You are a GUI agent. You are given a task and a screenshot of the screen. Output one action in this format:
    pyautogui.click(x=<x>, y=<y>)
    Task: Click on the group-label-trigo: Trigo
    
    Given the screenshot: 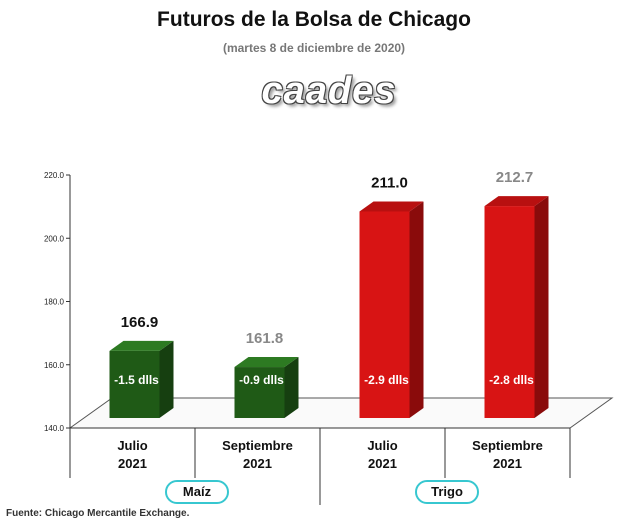 What is the action you would take?
    pyautogui.click(x=447, y=492)
    